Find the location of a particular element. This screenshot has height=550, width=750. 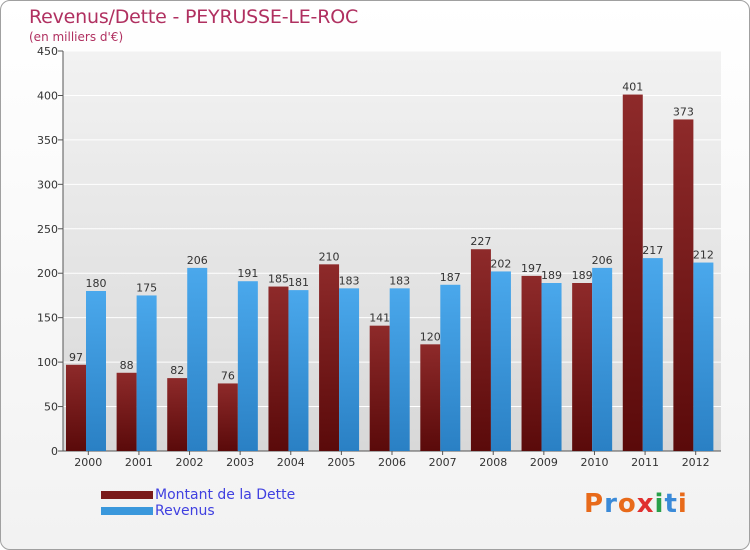

bar-dette-2004 is located at coordinates (278, 368).